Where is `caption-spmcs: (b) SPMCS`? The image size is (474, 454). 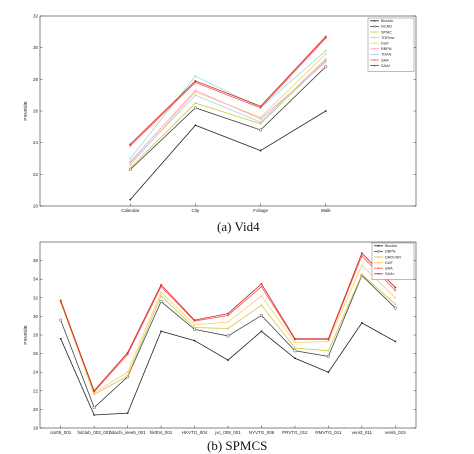
caption-spmcs: (b) SPMCS is located at coordinates (237, 446).